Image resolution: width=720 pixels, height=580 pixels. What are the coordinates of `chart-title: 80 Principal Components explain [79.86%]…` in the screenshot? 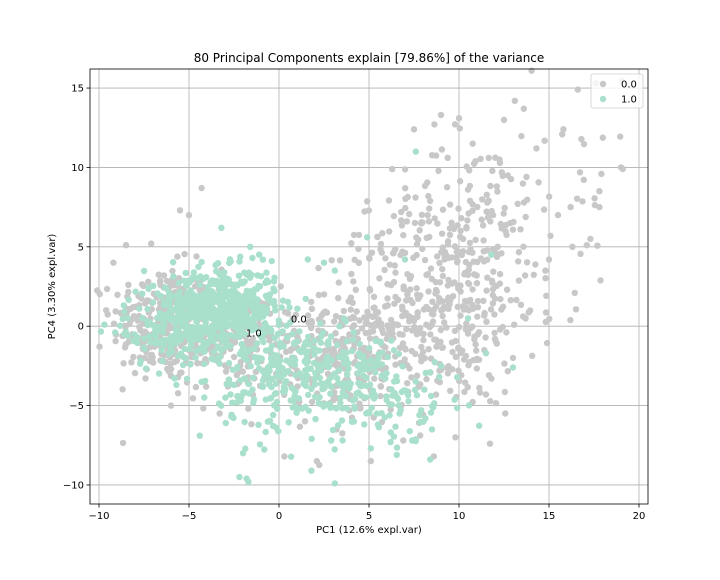 It's located at (369, 58).